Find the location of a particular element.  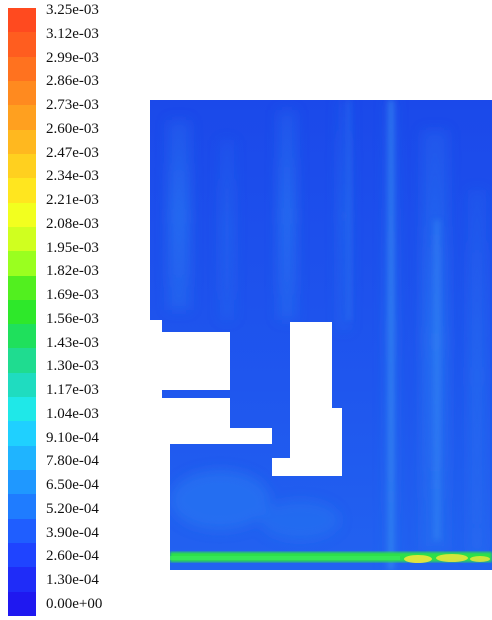

colorbar-tick-label: 2.08e-03 is located at coordinates (72, 223).